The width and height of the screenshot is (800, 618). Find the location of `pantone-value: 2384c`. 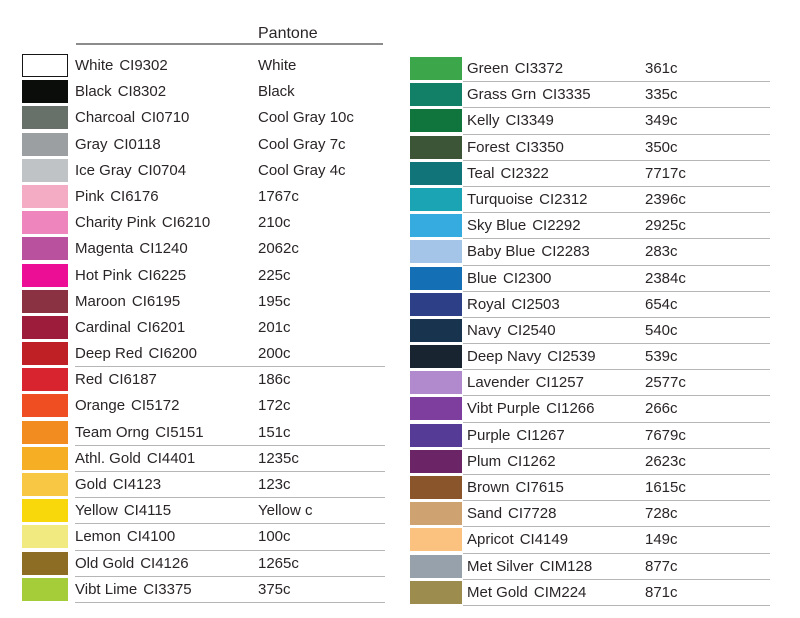

pantone-value: 2384c is located at coordinates (665, 278).